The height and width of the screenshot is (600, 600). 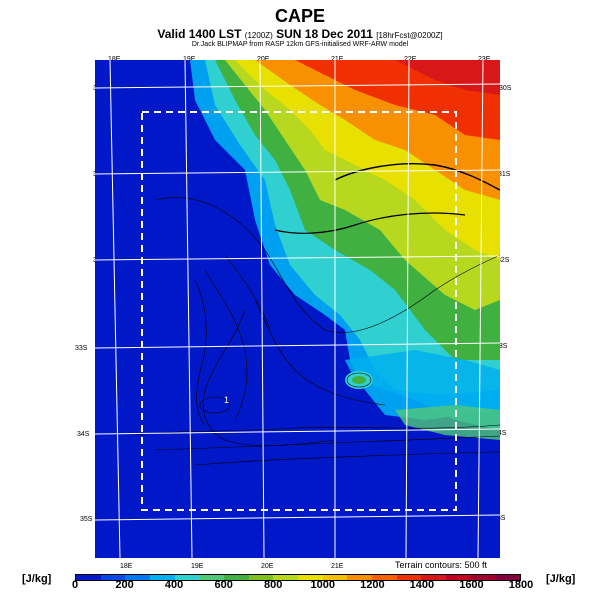 What do you see at coordinates (410, 59) in the screenshot?
I see `lon-top-label: 22E` at bounding box center [410, 59].